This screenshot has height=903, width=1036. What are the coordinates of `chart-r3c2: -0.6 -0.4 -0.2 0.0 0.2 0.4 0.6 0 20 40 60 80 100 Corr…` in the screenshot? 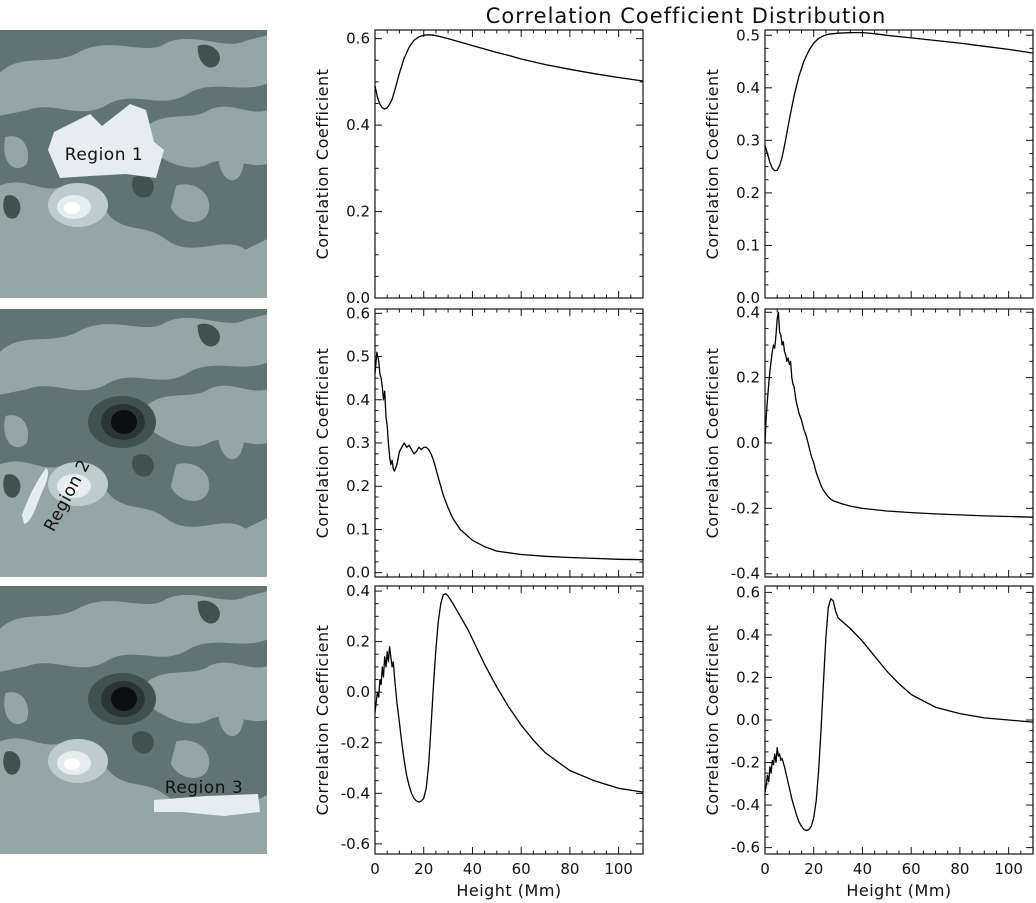 It's located at (868, 741).